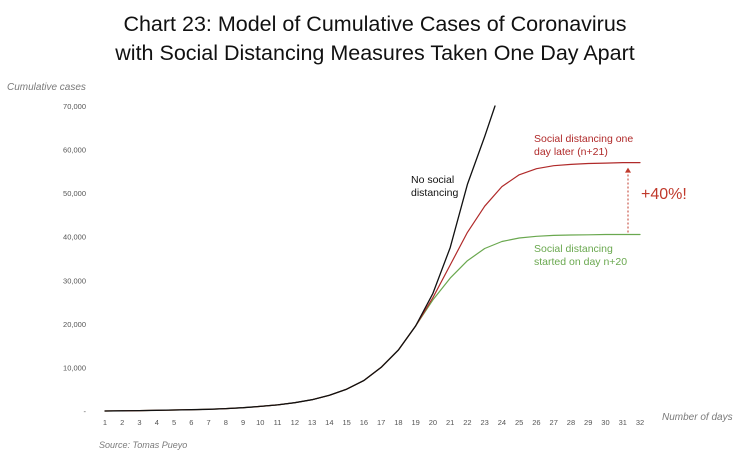  What do you see at coordinates (329, 422) in the screenshot?
I see `x-tick-label: 14` at bounding box center [329, 422].